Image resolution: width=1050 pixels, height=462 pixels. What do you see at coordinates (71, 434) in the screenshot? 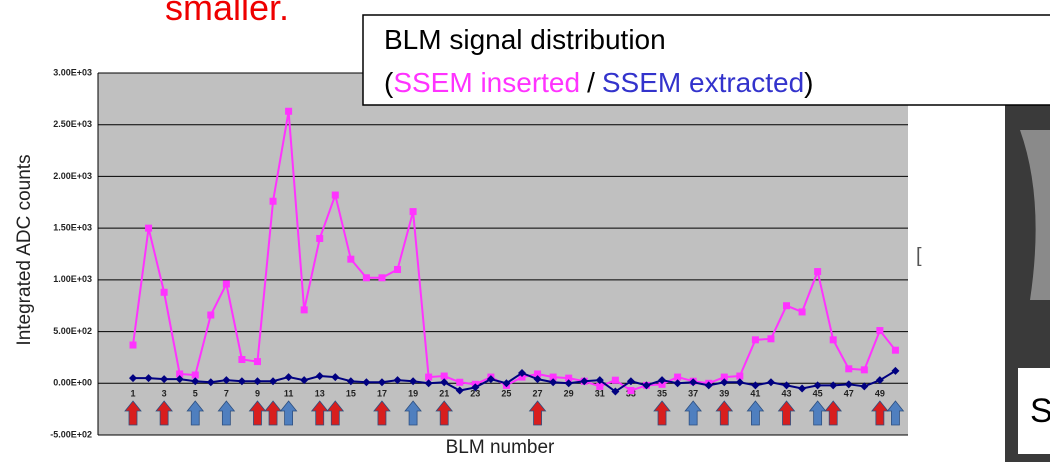
I see `y-tick-label: -5.00E+02` at bounding box center [71, 434].